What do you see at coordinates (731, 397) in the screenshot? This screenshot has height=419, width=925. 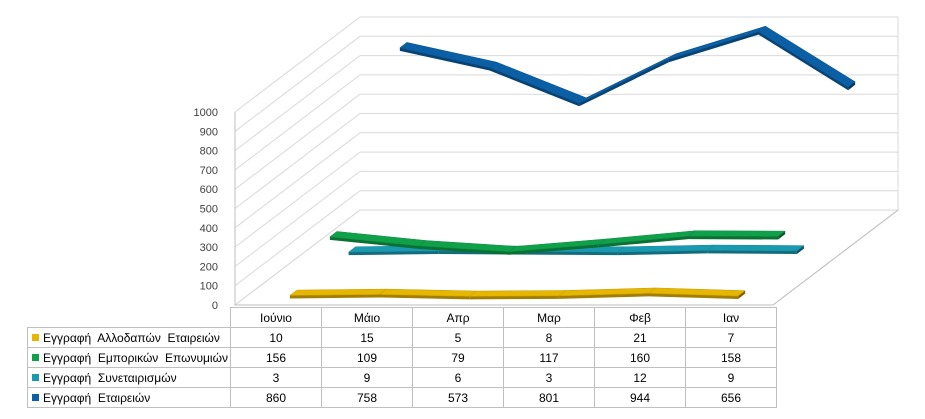 I see `data-value-cell: 656` at bounding box center [731, 397].